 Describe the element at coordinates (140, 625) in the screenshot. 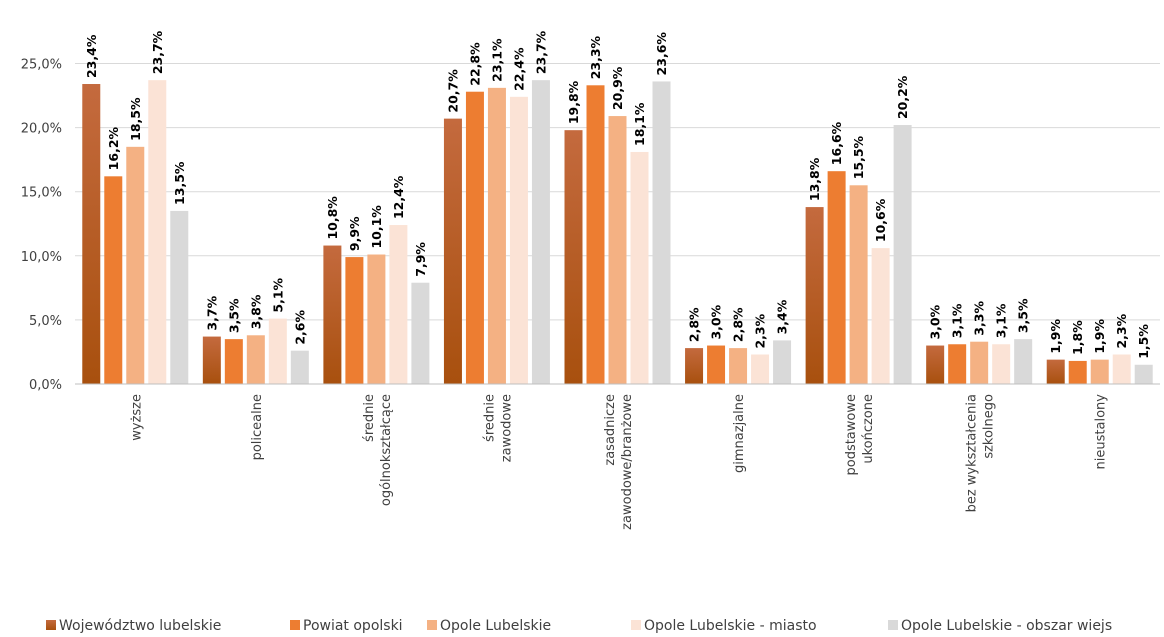

I see `legend-label: Województwo lubelskie` at that location.